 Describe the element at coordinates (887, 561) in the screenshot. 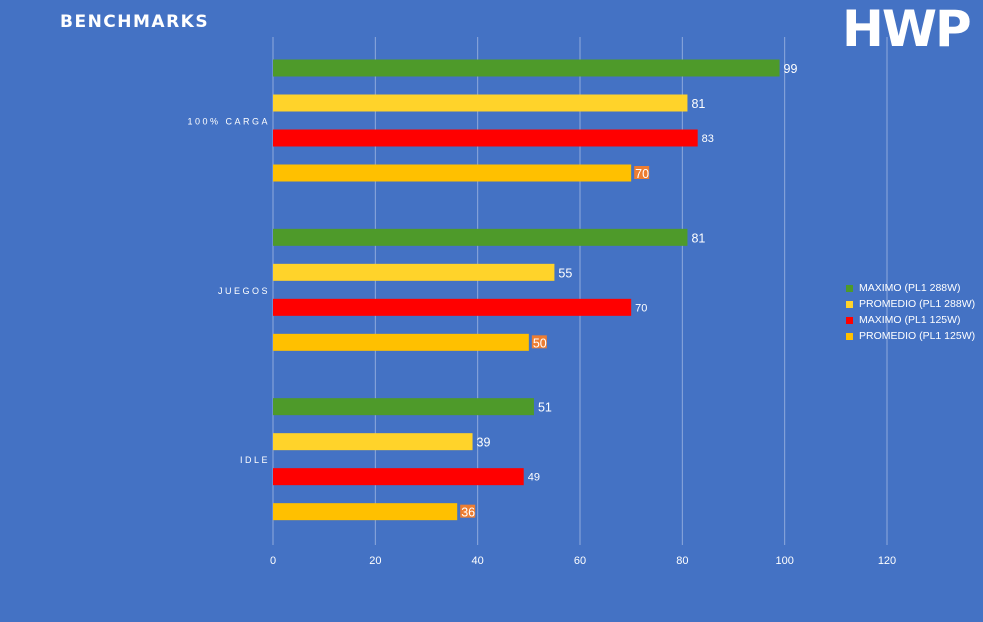

I see `x-tick-label: 120` at that location.